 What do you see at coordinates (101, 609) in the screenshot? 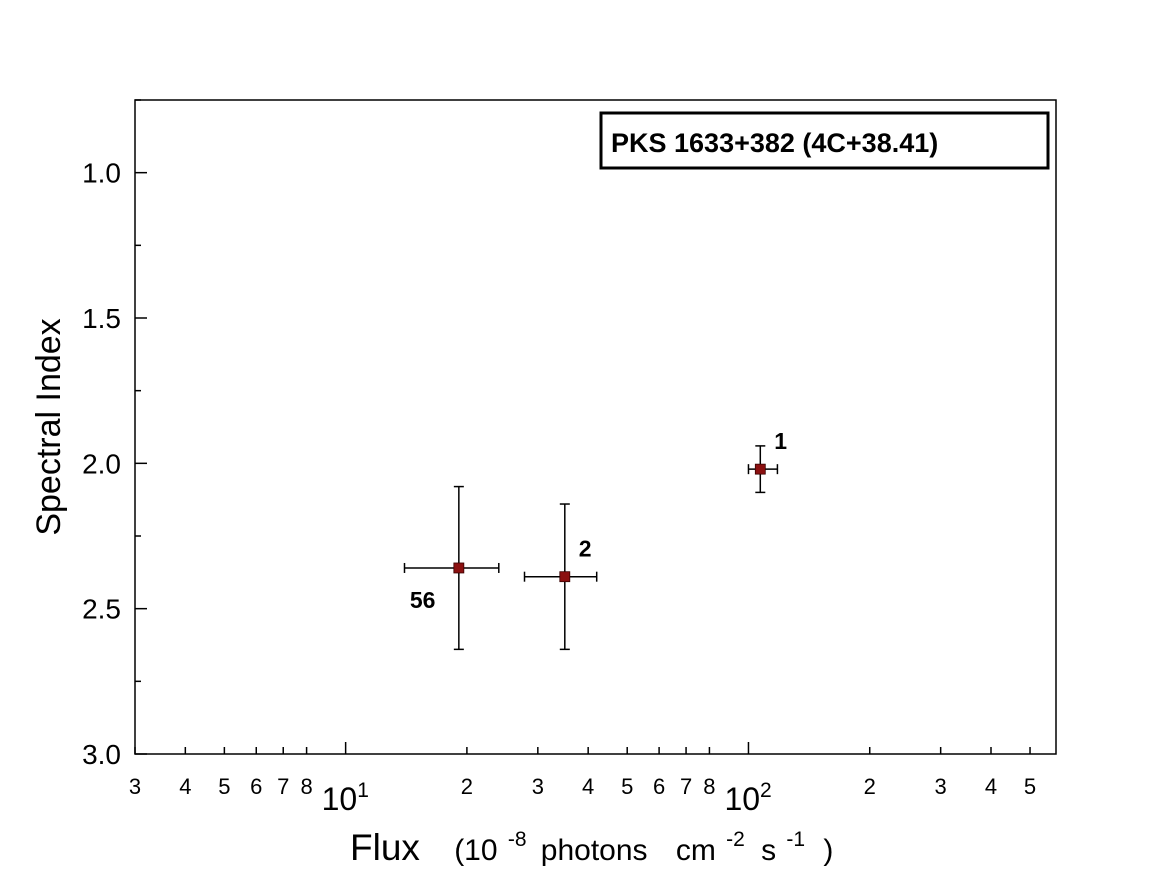
I see `y-tick-label: 2.5` at bounding box center [101, 609].